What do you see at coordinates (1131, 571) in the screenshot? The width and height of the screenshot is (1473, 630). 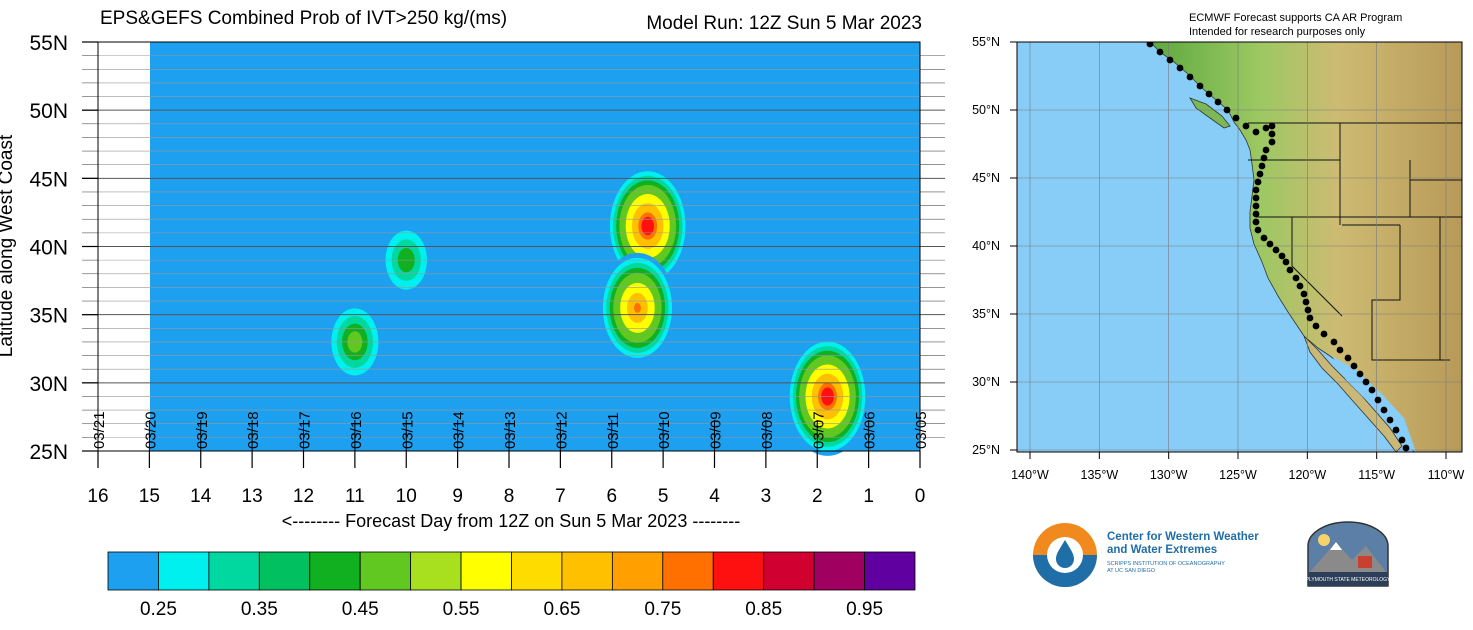 I see `cw3e-sub2: AT UC SAN DIEGO` at bounding box center [1131, 571].